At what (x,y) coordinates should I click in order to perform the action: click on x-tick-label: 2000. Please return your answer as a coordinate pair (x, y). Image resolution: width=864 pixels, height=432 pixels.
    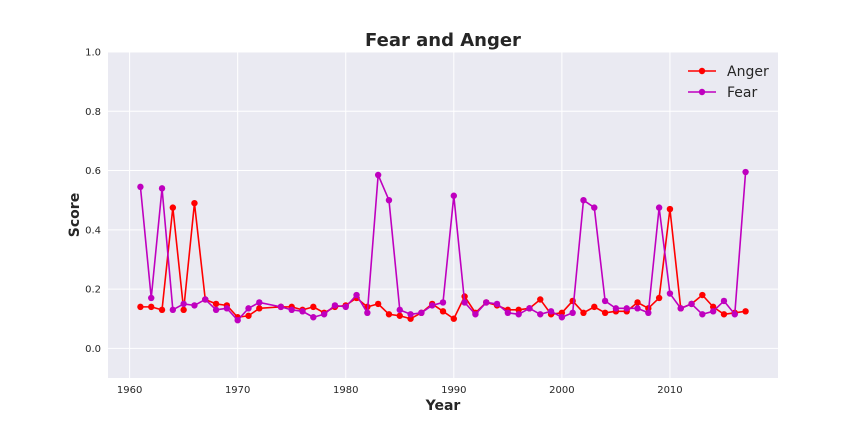
    Looking at the image, I should click on (561, 390).